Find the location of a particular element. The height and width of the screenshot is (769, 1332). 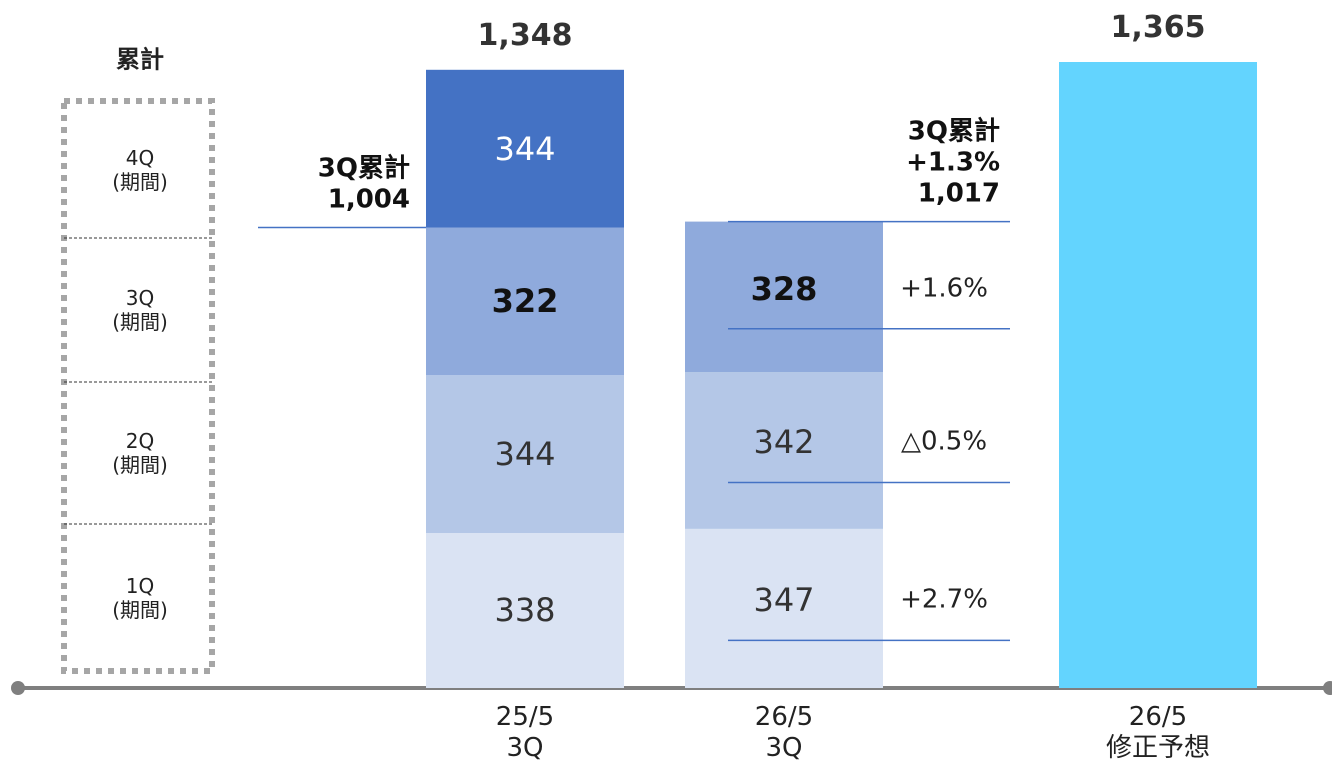

x-tick-label: 25/5 3Q is located at coordinates (525, 732).